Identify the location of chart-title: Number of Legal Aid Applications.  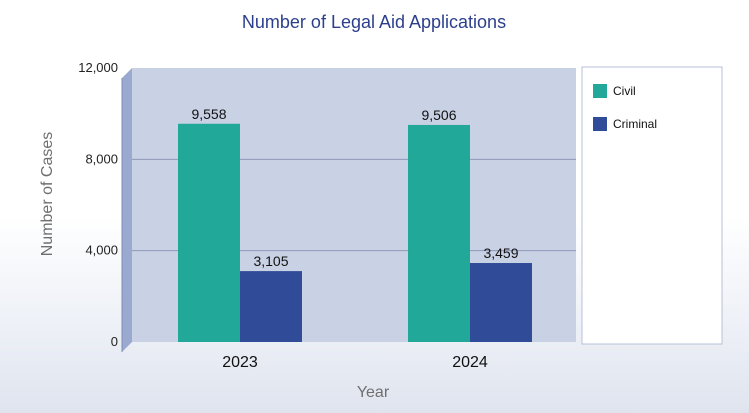
(374, 22).